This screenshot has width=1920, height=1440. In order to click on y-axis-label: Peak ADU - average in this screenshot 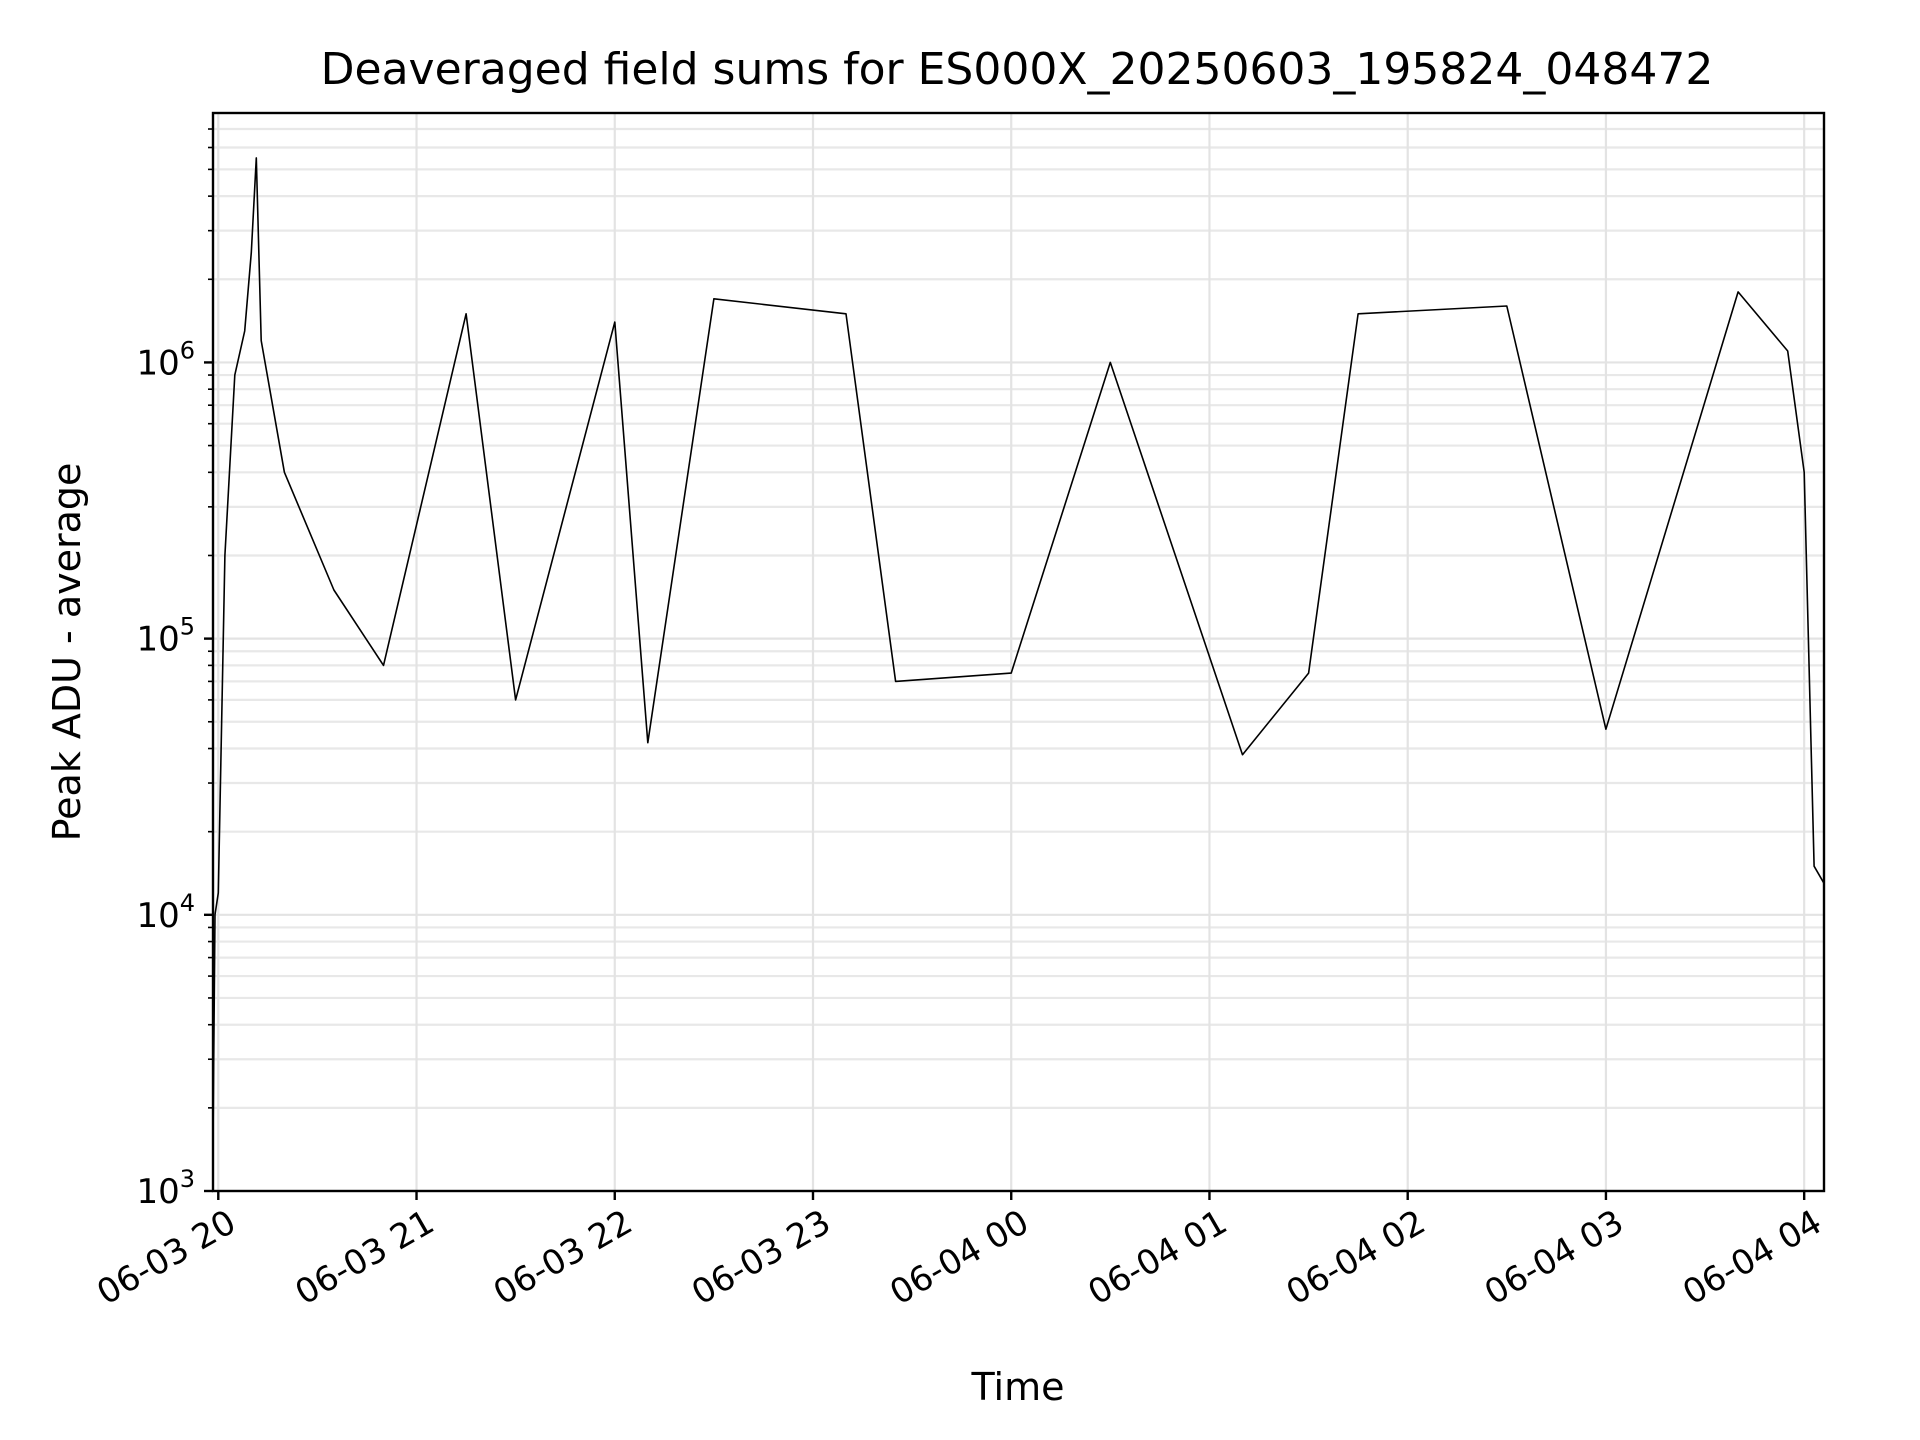, I will do `click(67, 652)`.